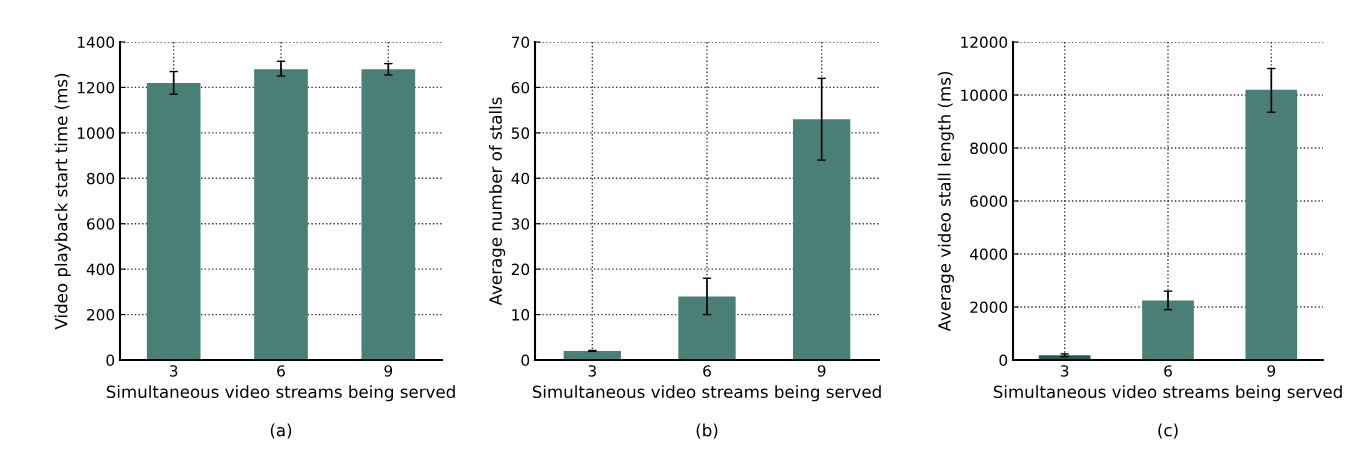 Image resolution: width=1361 pixels, height=459 pixels. Describe the element at coordinates (101, 315) in the screenshot. I see `y-tick-label: 200` at that location.